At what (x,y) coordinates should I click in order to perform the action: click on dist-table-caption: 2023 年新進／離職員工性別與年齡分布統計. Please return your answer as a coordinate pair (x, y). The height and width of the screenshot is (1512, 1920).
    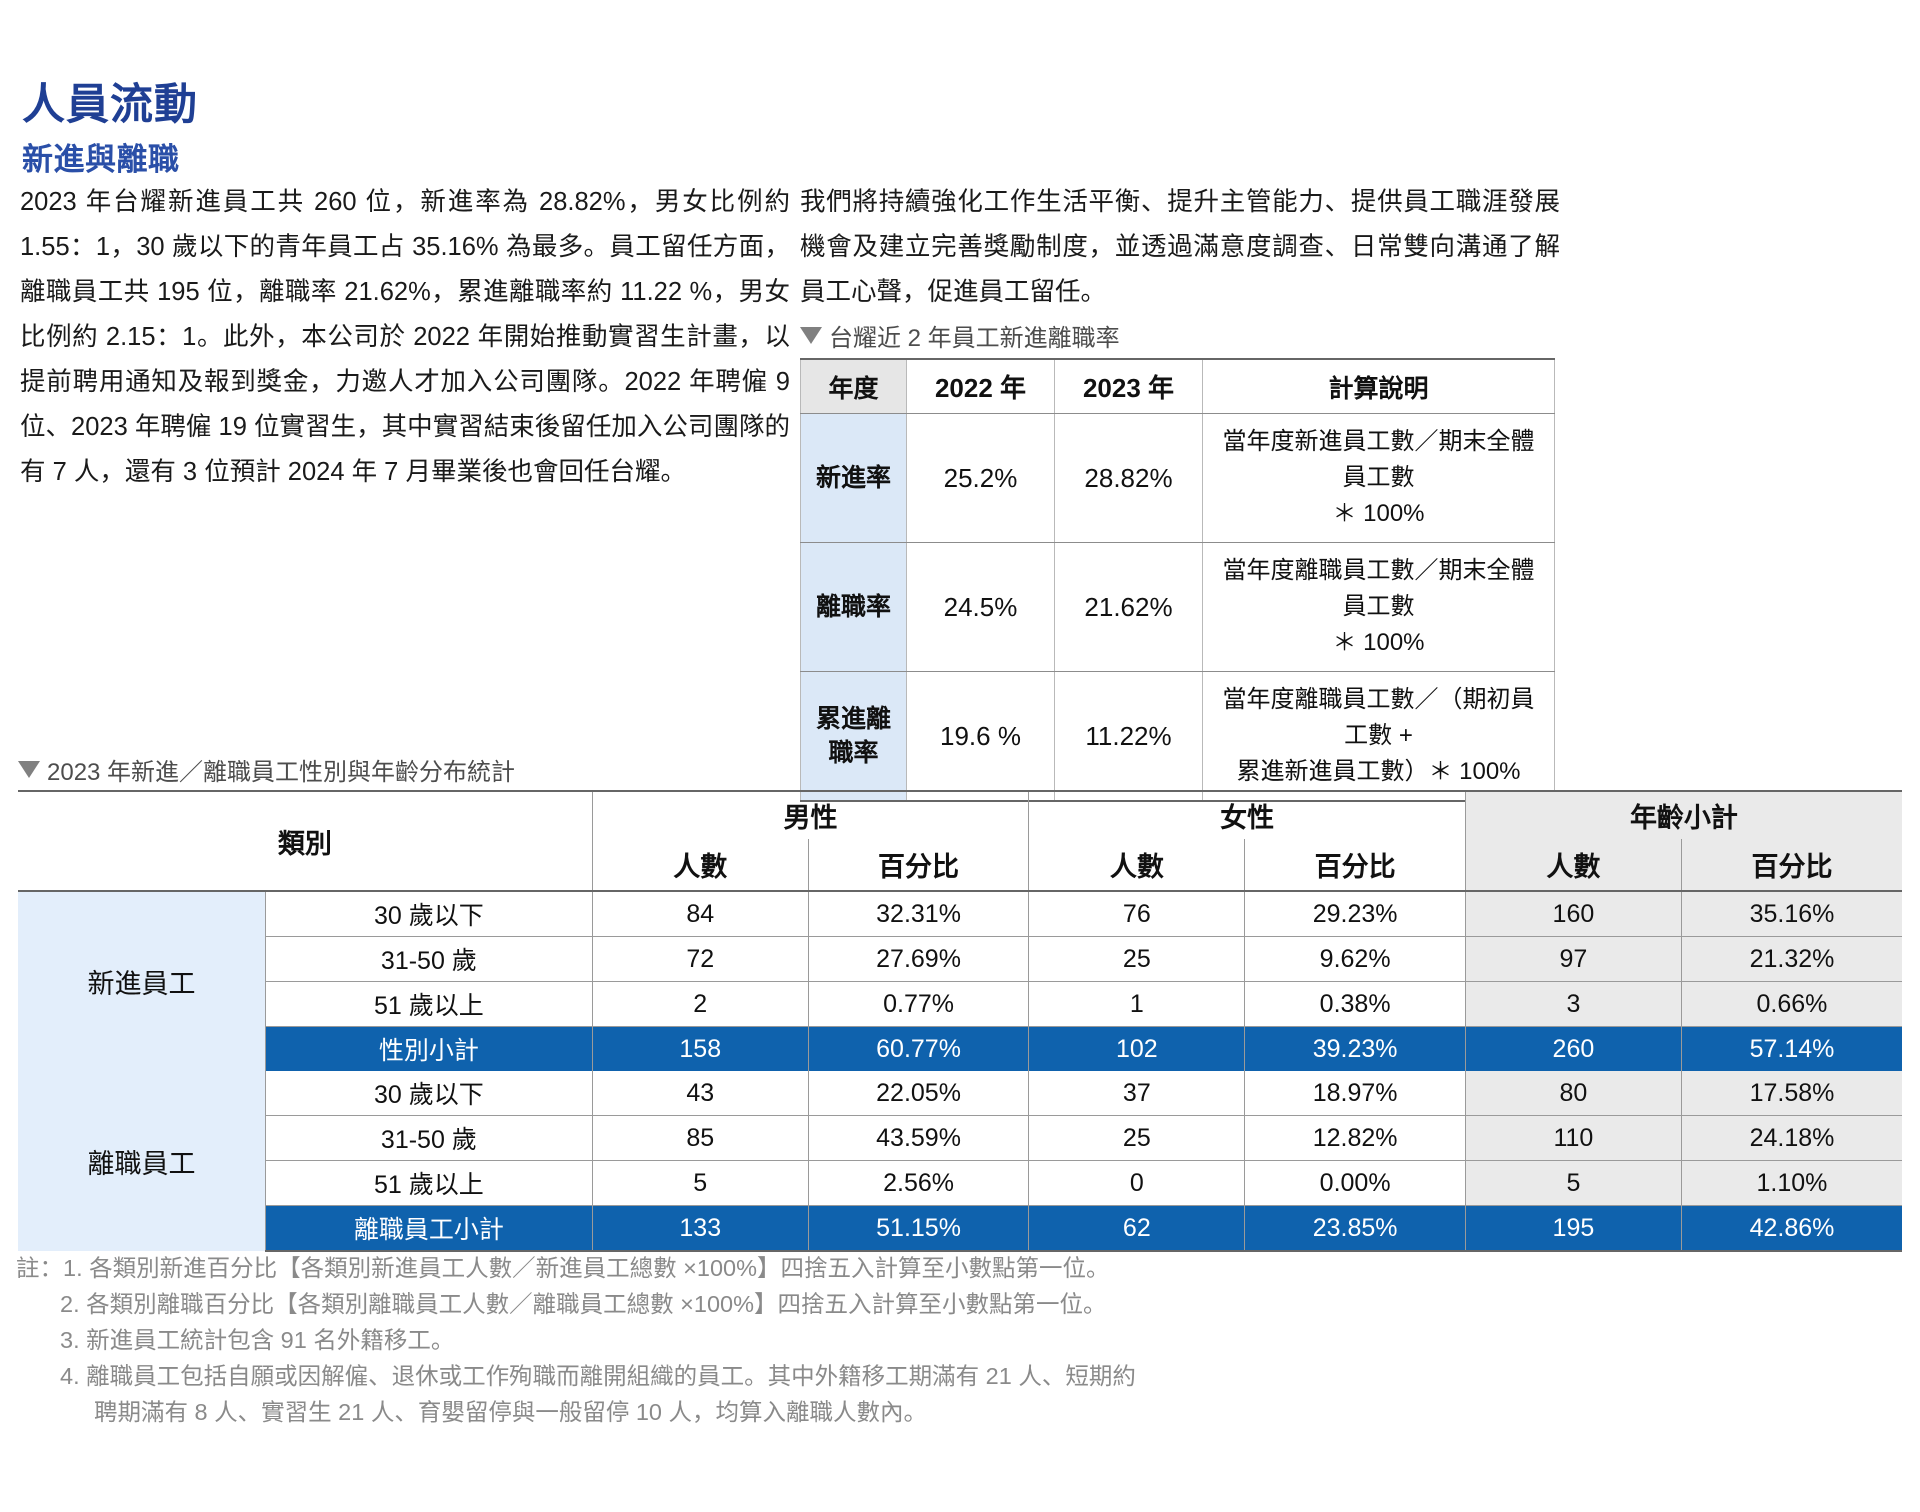
    Looking at the image, I should click on (266, 769).